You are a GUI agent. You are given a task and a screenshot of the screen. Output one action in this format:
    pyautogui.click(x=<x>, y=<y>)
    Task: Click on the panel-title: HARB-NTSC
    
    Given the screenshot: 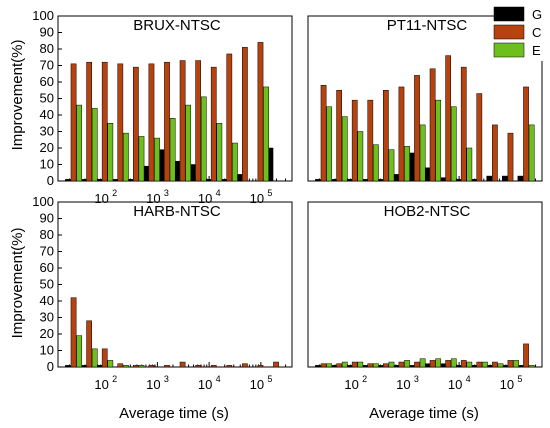 What is the action you would take?
    pyautogui.click(x=177, y=211)
    